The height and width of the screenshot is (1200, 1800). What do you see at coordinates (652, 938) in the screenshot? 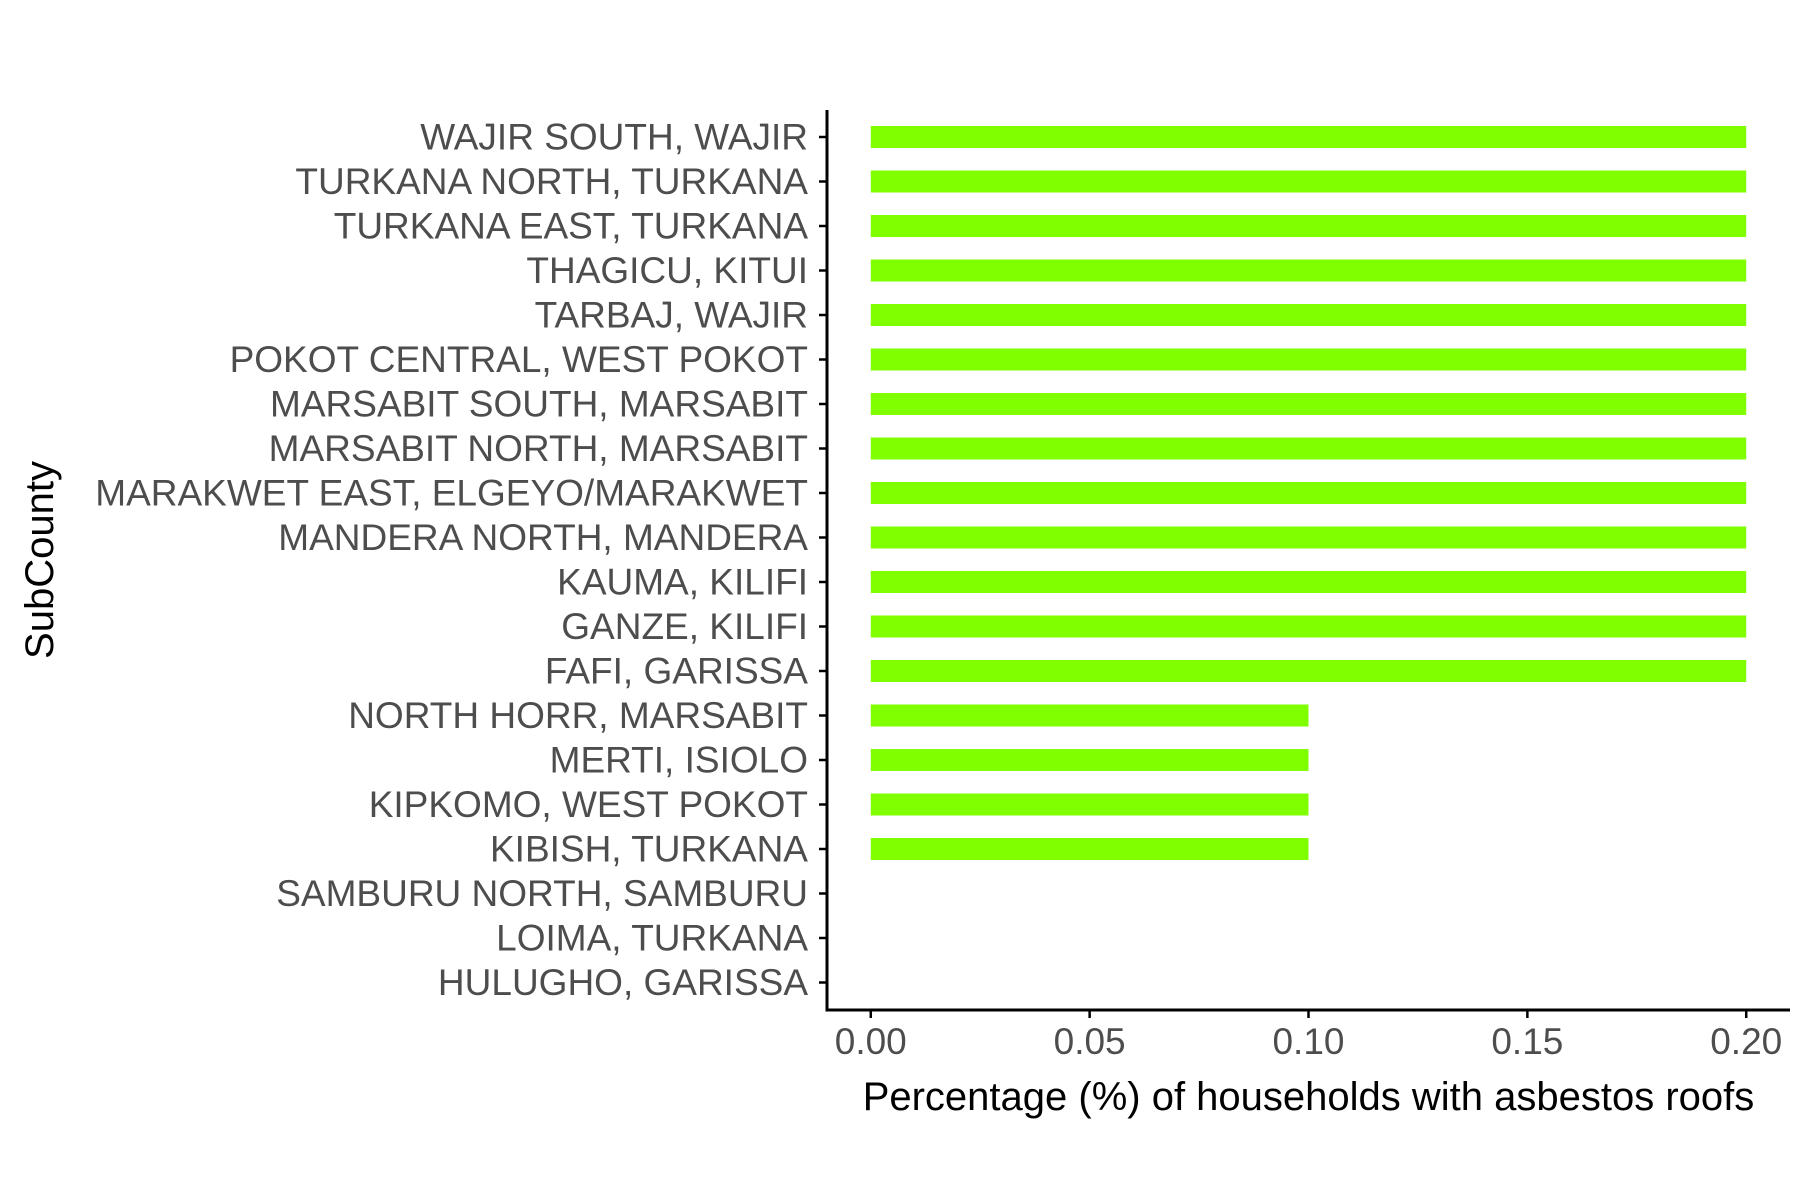
I see `category-label: LOIMA, TURKANA` at bounding box center [652, 938].